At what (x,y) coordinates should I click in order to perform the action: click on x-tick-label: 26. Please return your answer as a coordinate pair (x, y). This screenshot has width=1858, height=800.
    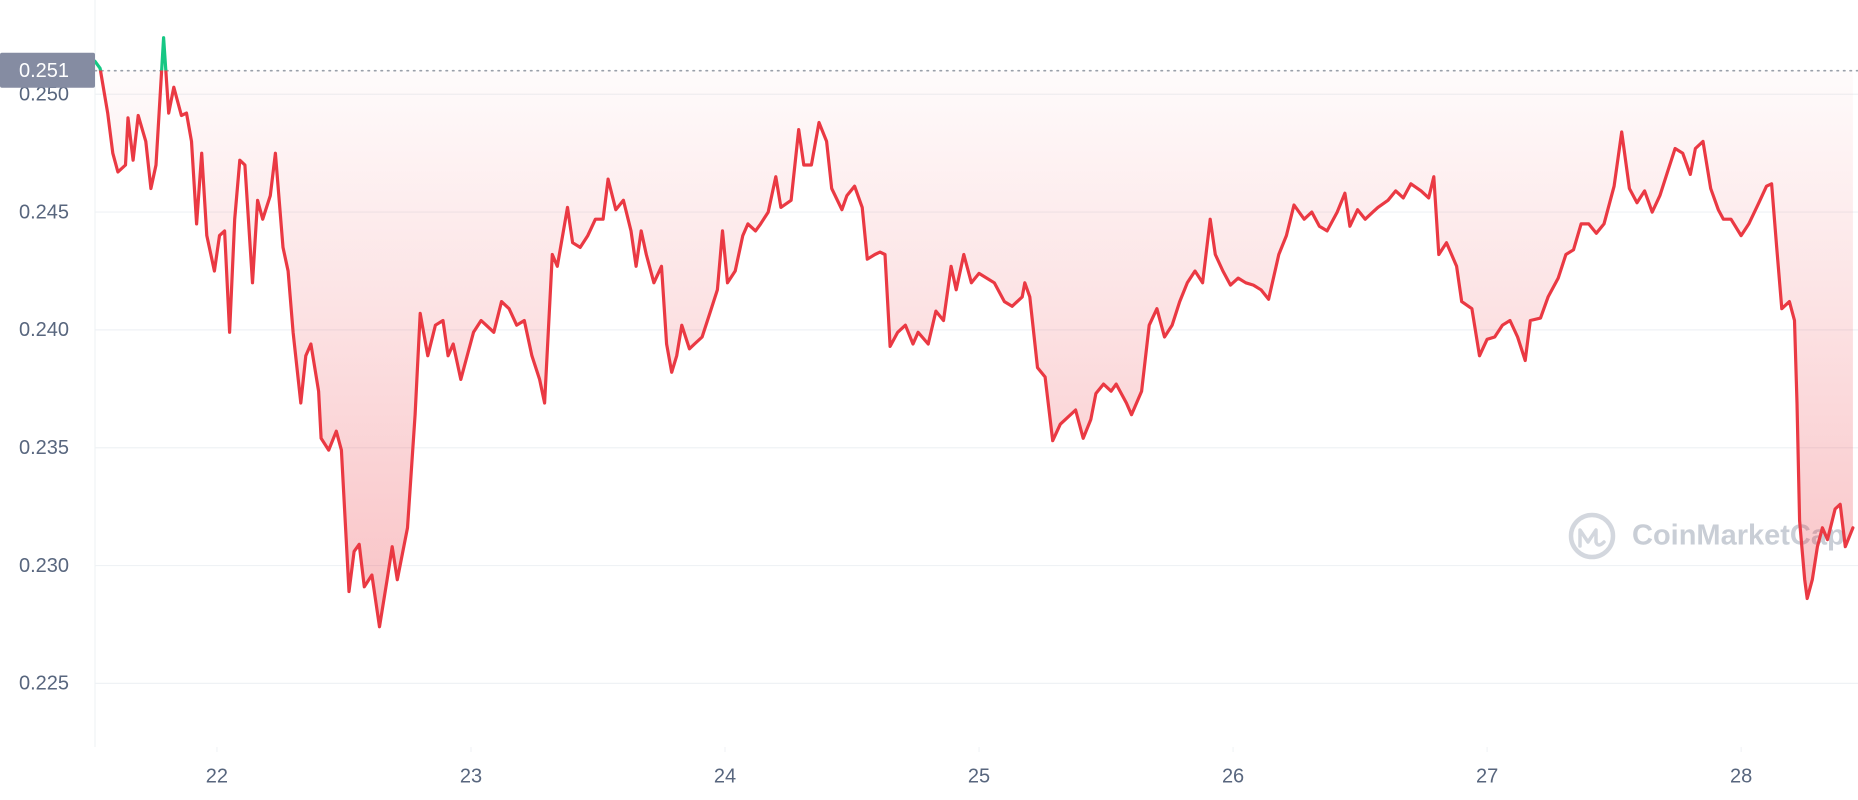
    Looking at the image, I should click on (1233, 776).